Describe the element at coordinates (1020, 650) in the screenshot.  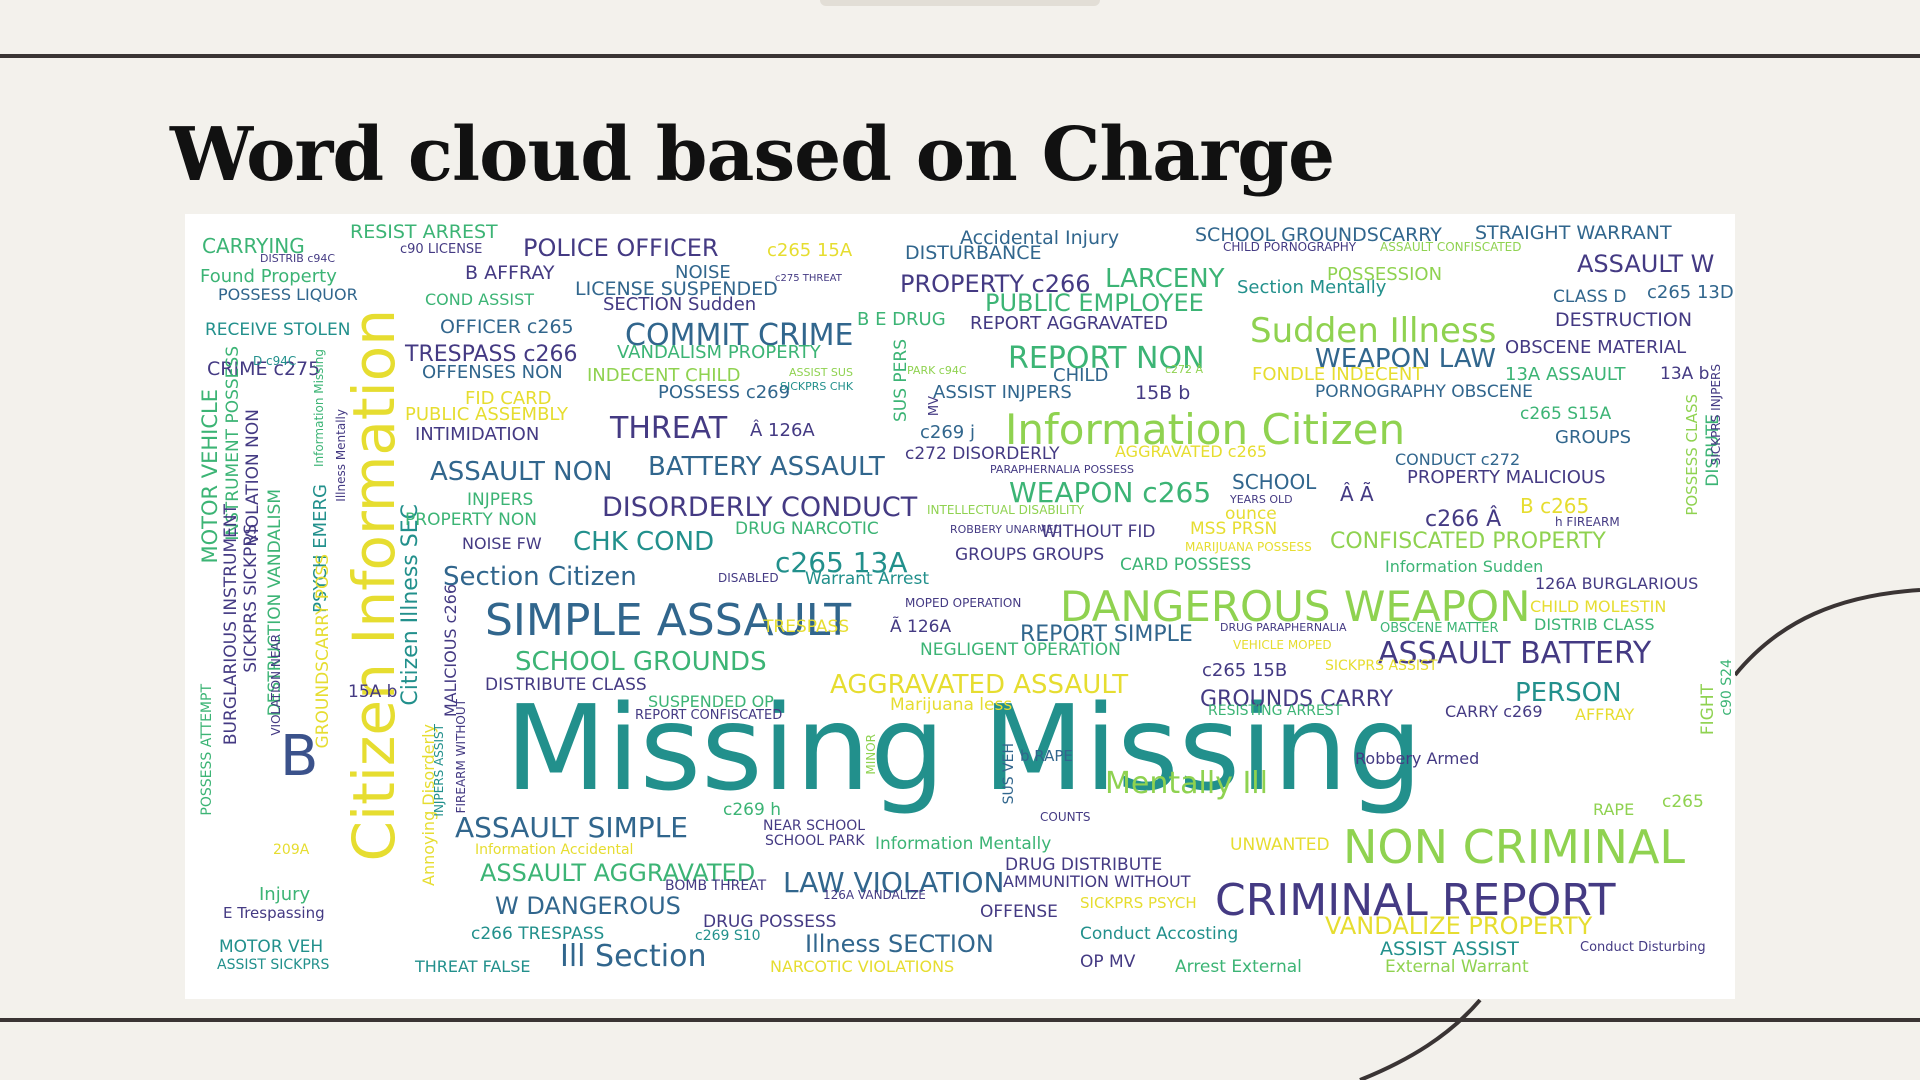
I see `cloud-word: NEGLIGENT OPERATION` at that location.